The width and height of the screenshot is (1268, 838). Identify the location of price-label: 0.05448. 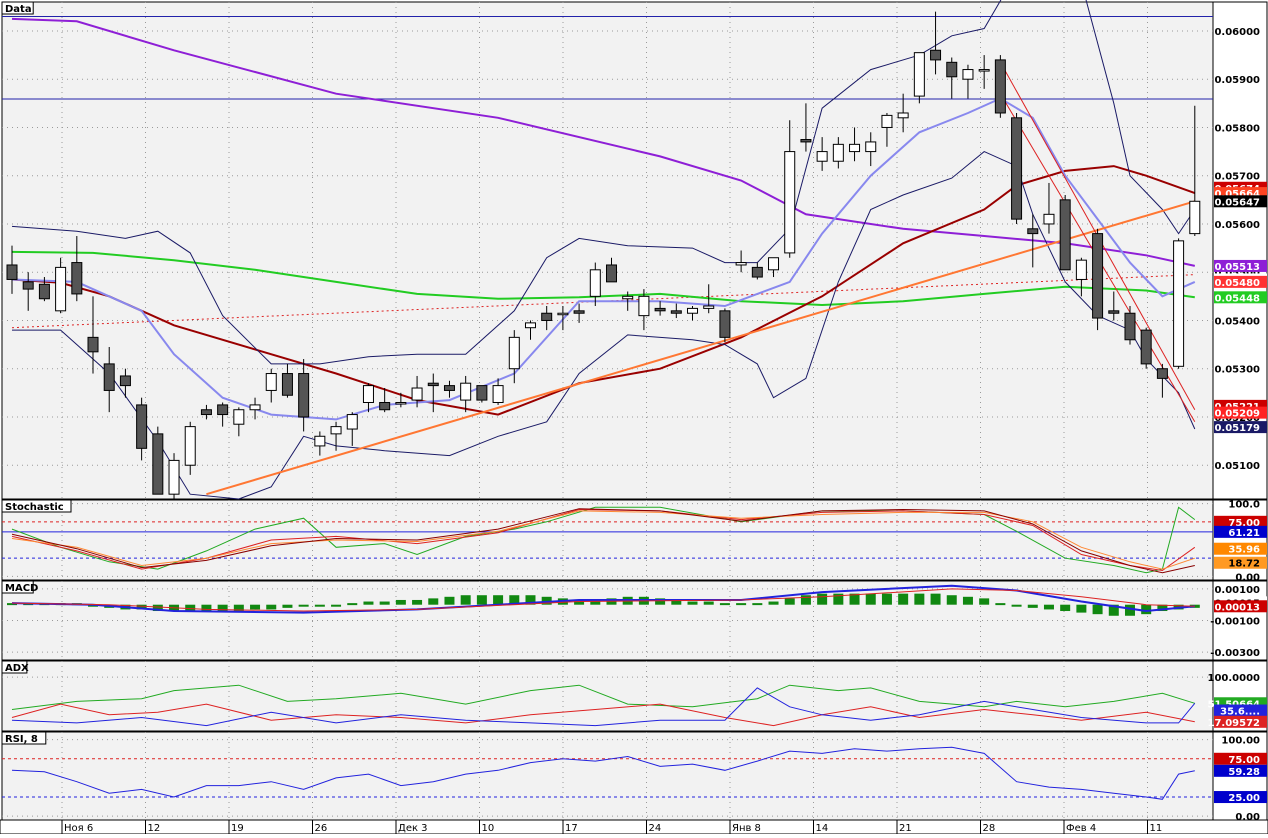
(1237, 298).